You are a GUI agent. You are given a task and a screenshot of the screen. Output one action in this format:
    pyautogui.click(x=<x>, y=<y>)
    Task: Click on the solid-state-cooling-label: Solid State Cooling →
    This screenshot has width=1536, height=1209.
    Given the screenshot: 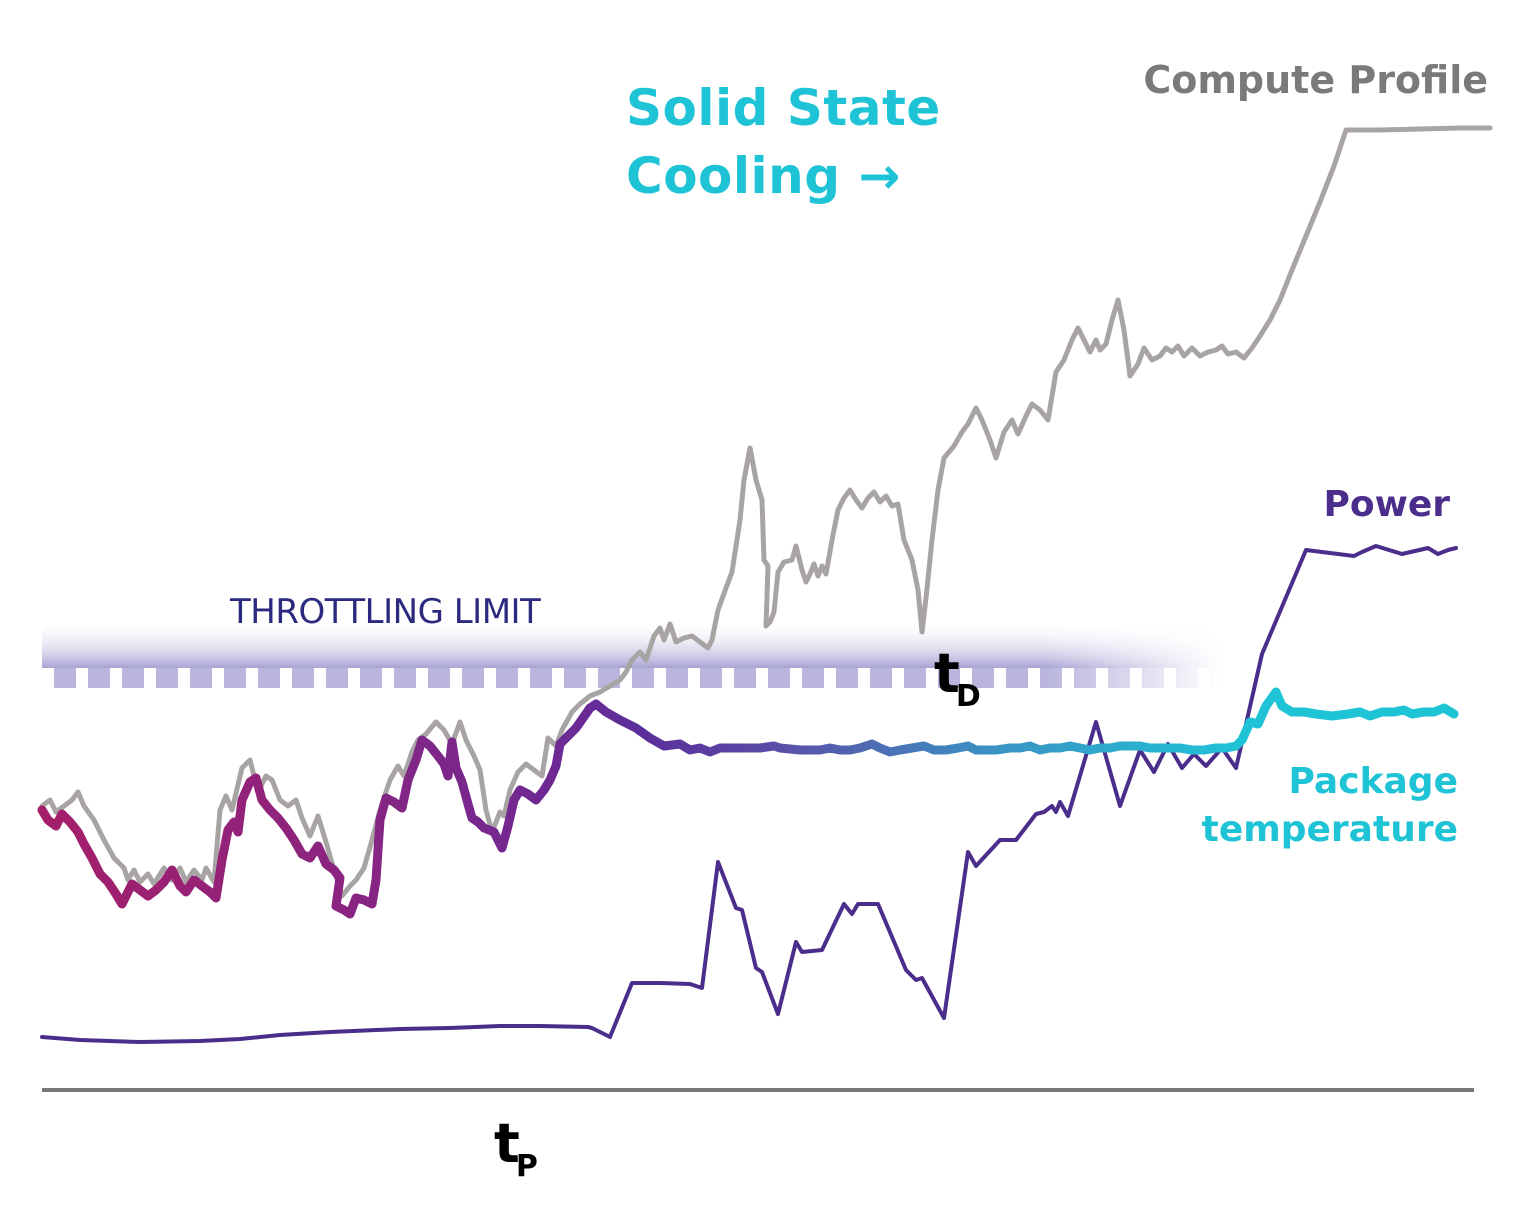 What is the action you would take?
    pyautogui.click(x=783, y=142)
    